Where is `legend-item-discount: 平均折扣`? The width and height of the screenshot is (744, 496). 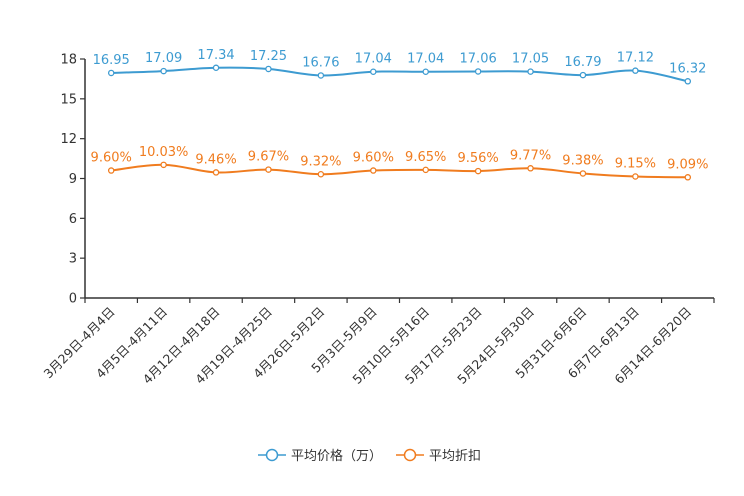 legend-item-discount: 平均折扣 is located at coordinates (438, 456).